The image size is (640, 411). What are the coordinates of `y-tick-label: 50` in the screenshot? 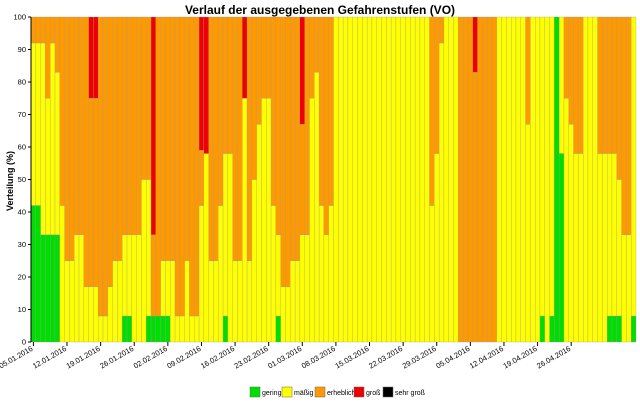 It's located at (22, 179).